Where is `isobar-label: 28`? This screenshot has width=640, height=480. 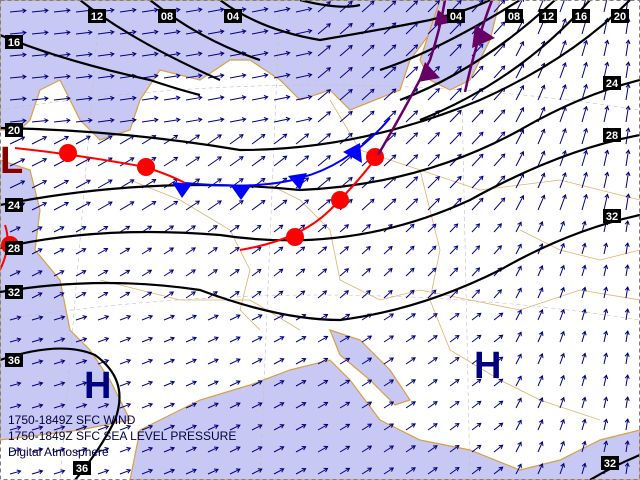
isobar-label: 28 is located at coordinates (14, 248).